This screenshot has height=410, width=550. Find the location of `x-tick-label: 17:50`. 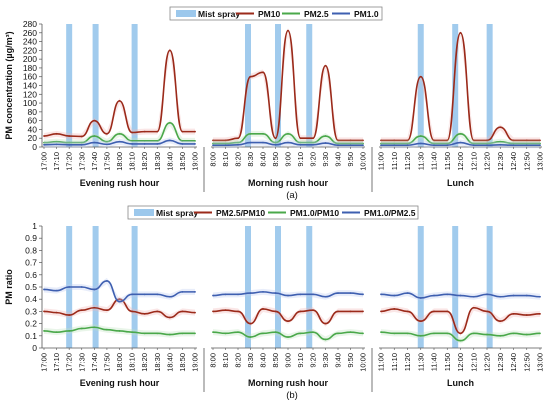

x-tick-label: 17:50 is located at coordinates (106, 362).